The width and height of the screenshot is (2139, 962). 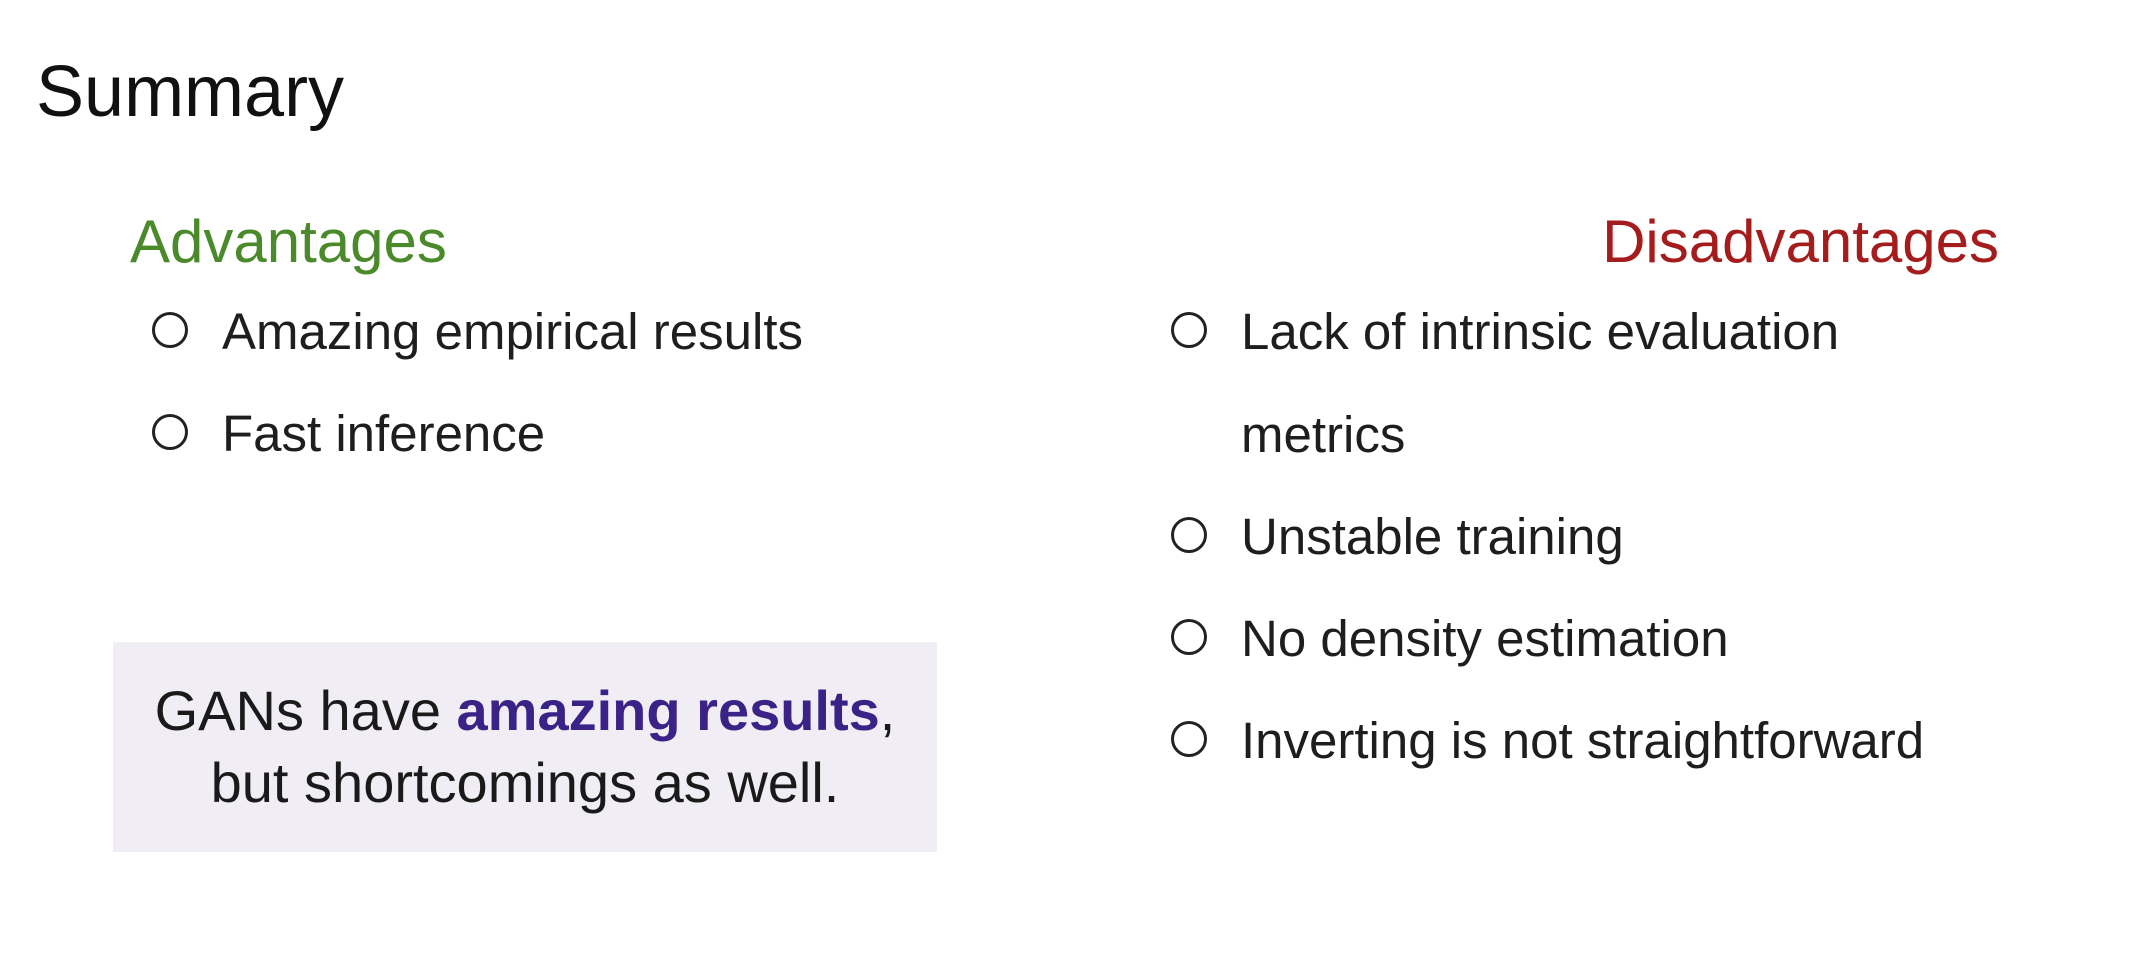 I want to click on callout-highlight: amazing results, so click(x=668, y=710).